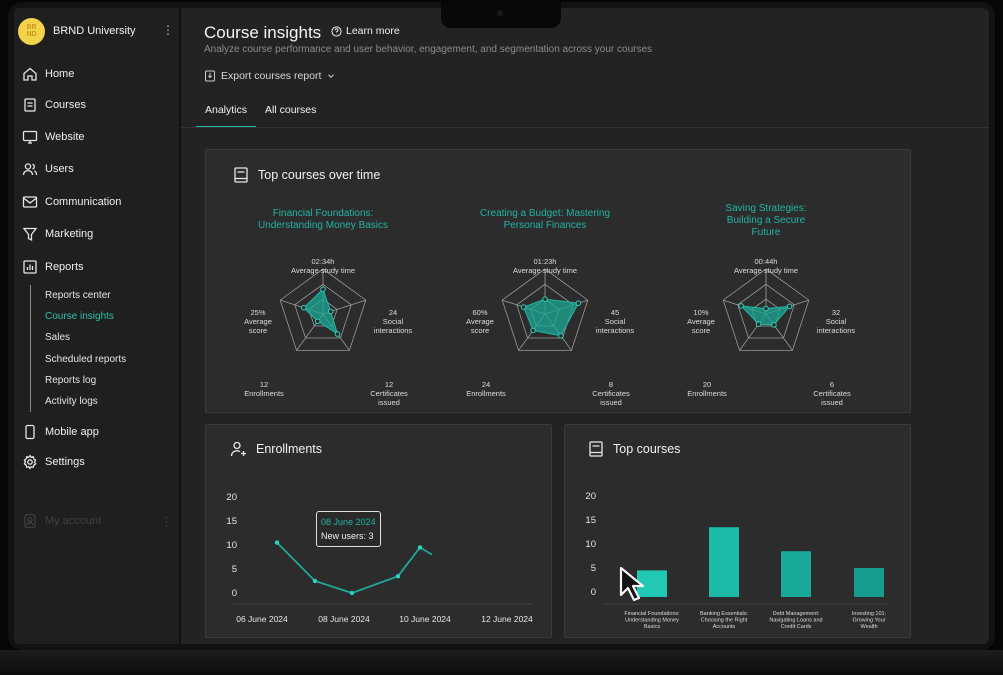  Describe the element at coordinates (389, 384) in the screenshot. I see `certificates-value: 12` at that location.